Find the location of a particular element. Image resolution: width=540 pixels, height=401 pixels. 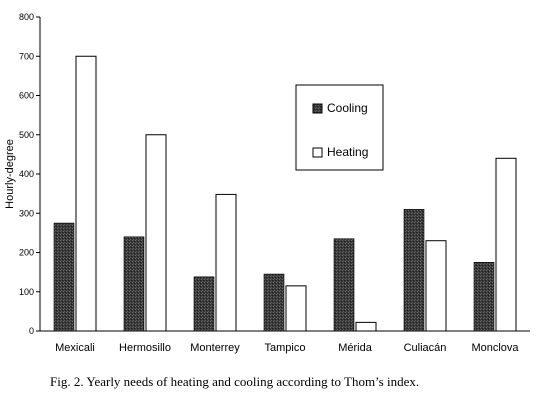

y-tick-label: 500 is located at coordinates (26, 135).